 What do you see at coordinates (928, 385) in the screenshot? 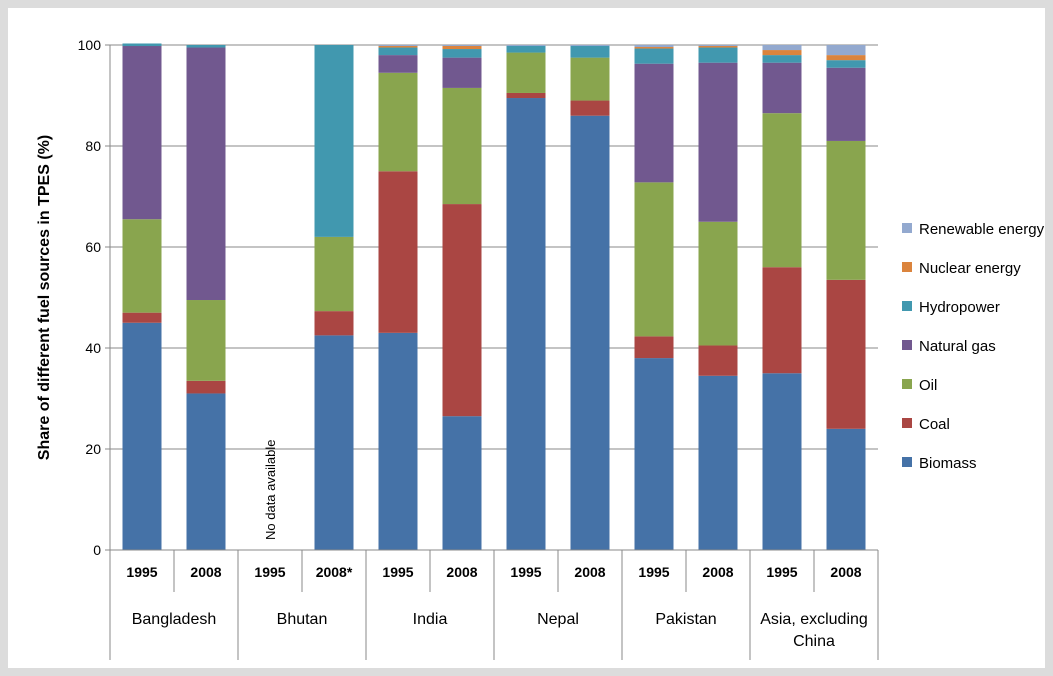
I see `legend-label-oil: Oil` at bounding box center [928, 385].